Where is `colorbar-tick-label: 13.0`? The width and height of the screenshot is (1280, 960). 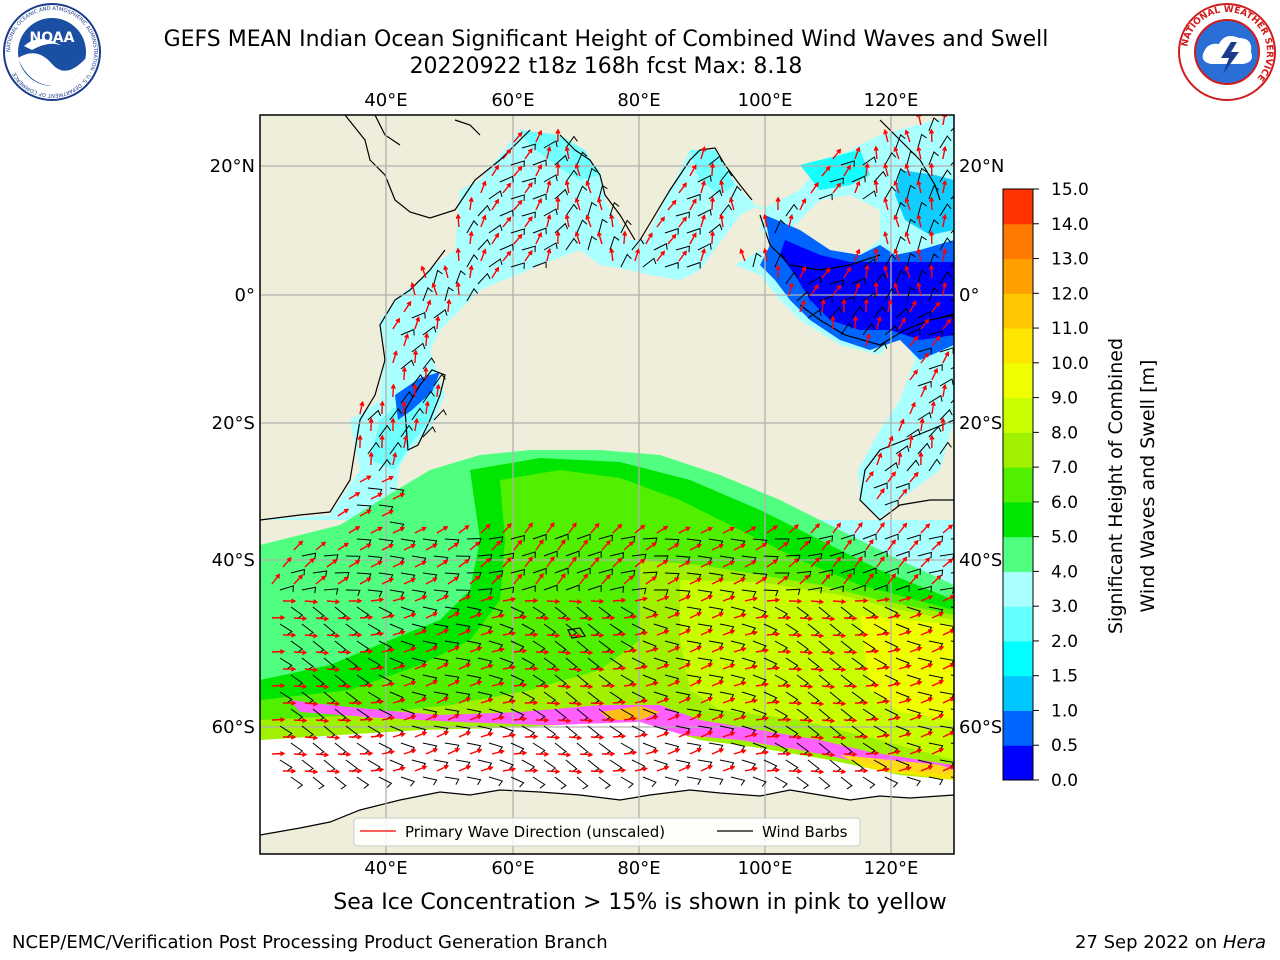
colorbar-tick-label: 13.0 is located at coordinates (1070, 260).